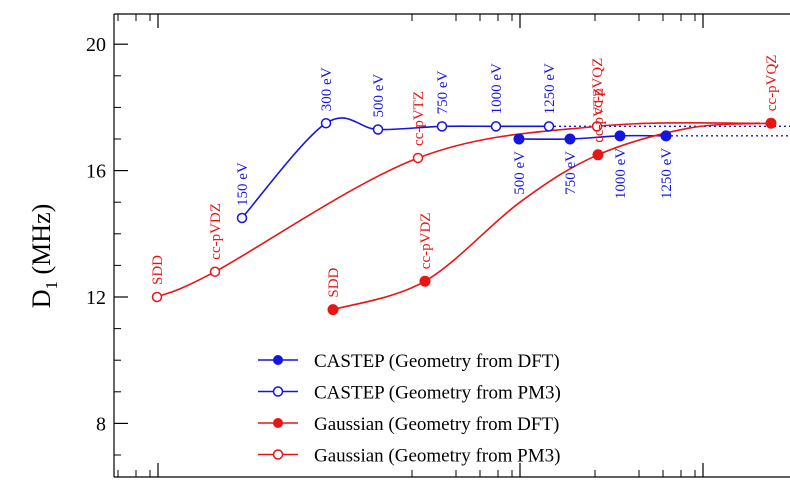 This screenshot has width=790, height=485. What do you see at coordinates (96, 172) in the screenshot?
I see `y-tick-label: 16` at bounding box center [96, 172].